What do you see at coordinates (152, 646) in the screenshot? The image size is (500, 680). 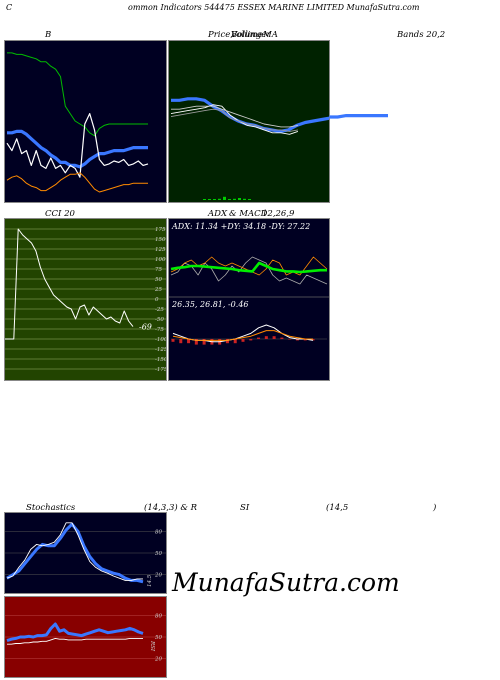 I see `rsi-last-label: RSI` at bounding box center [152, 646].